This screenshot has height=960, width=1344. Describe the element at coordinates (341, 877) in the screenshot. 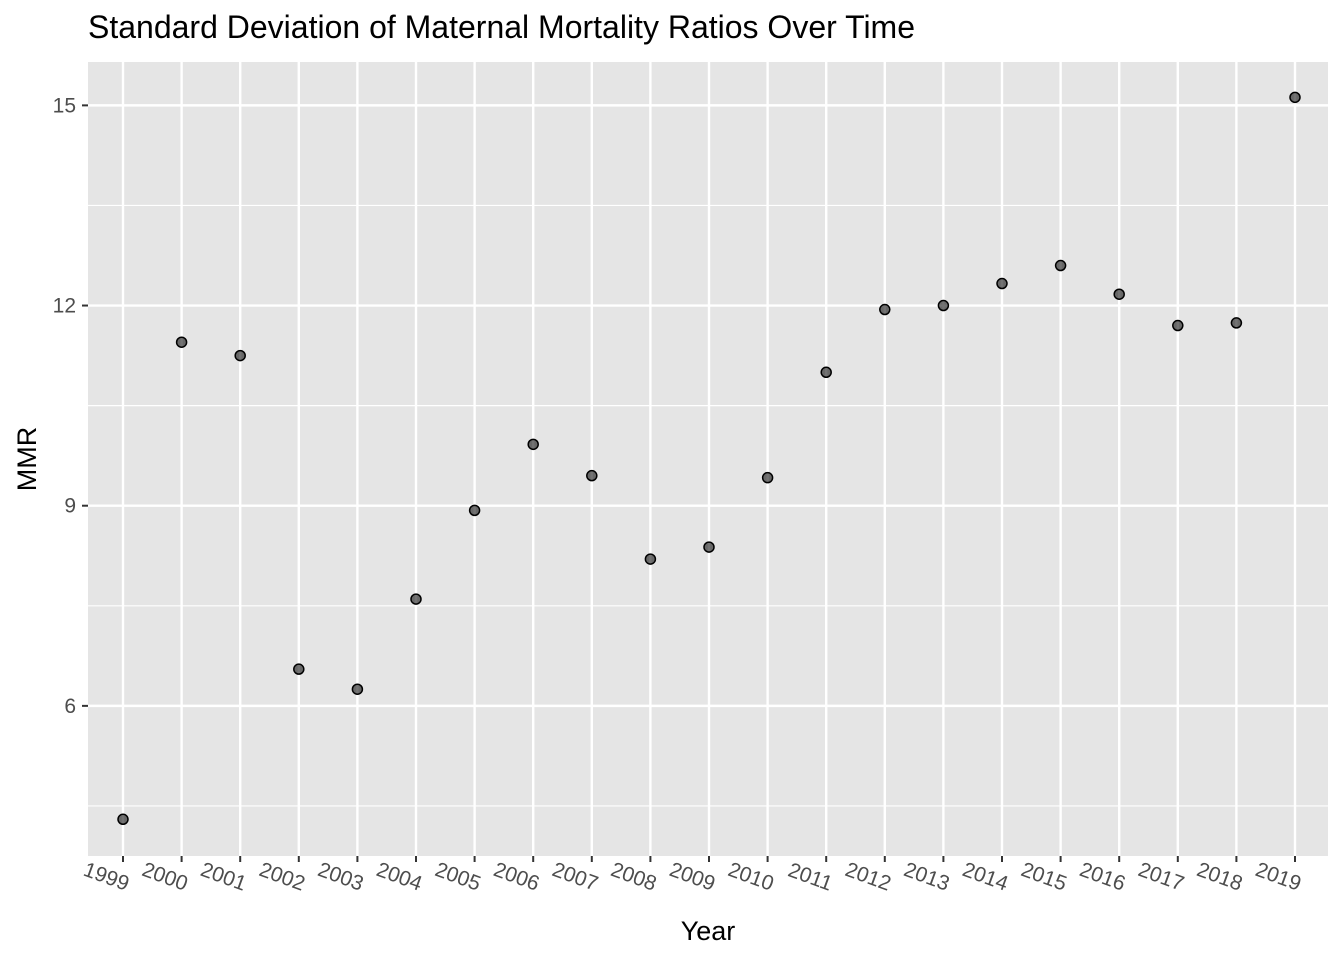

I see `x-tick-label: 2003` at that location.